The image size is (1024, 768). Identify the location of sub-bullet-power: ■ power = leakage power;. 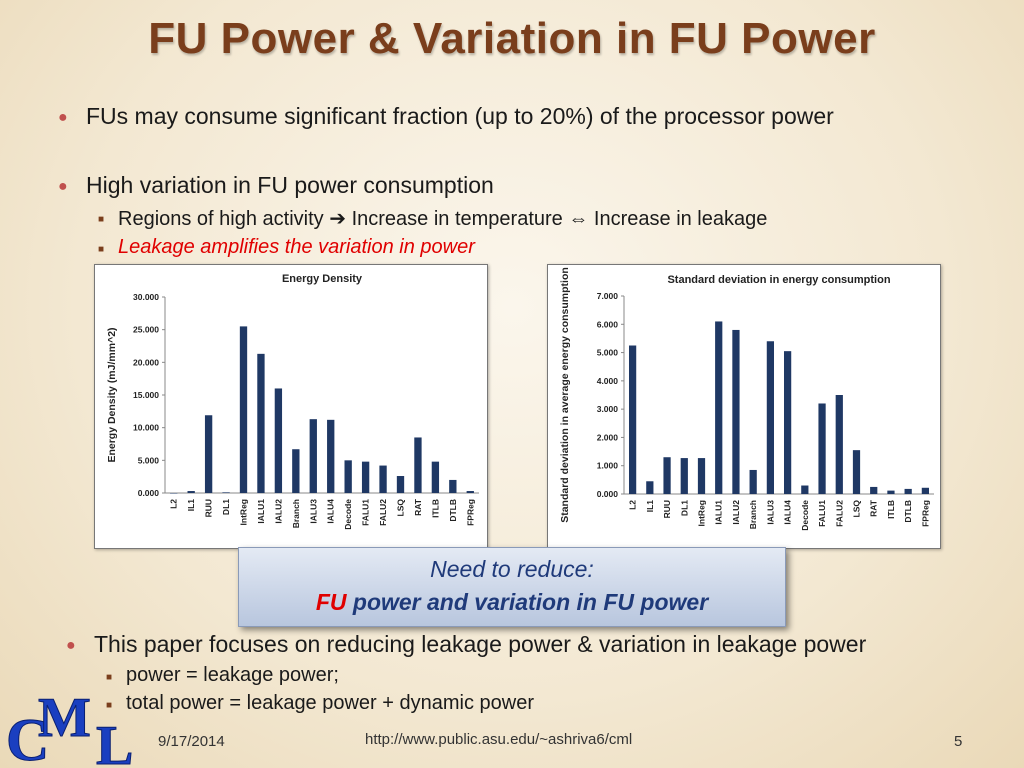
(222, 675).